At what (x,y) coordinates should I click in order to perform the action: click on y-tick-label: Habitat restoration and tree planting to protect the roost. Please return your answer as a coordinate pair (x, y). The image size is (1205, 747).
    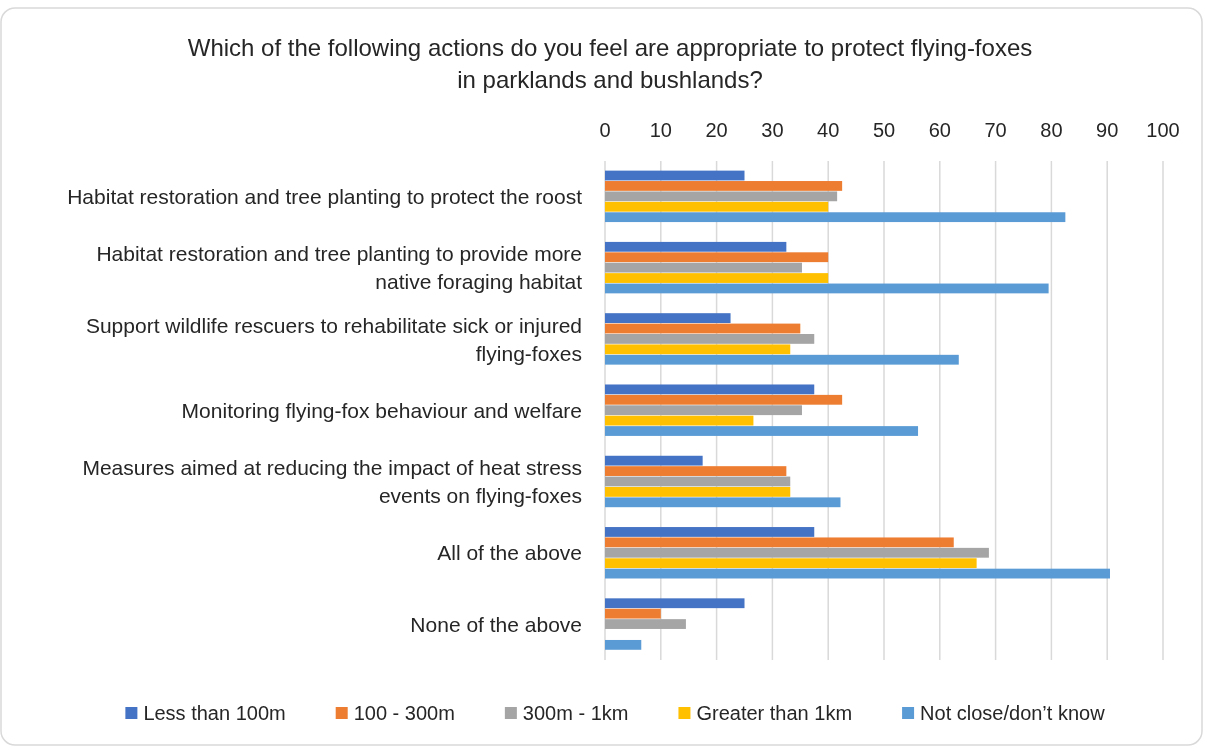
    Looking at the image, I should click on (325, 196).